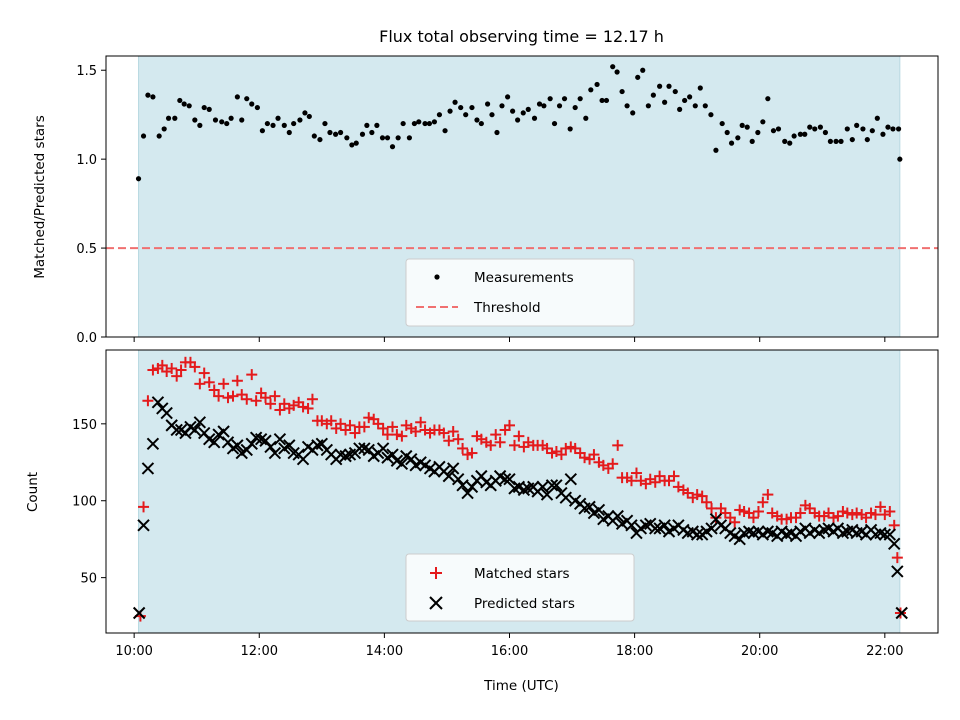 Image resolution: width=960 pixels, height=720 pixels. I want to click on panel-ratio-x-ticks, so click(509, 339).